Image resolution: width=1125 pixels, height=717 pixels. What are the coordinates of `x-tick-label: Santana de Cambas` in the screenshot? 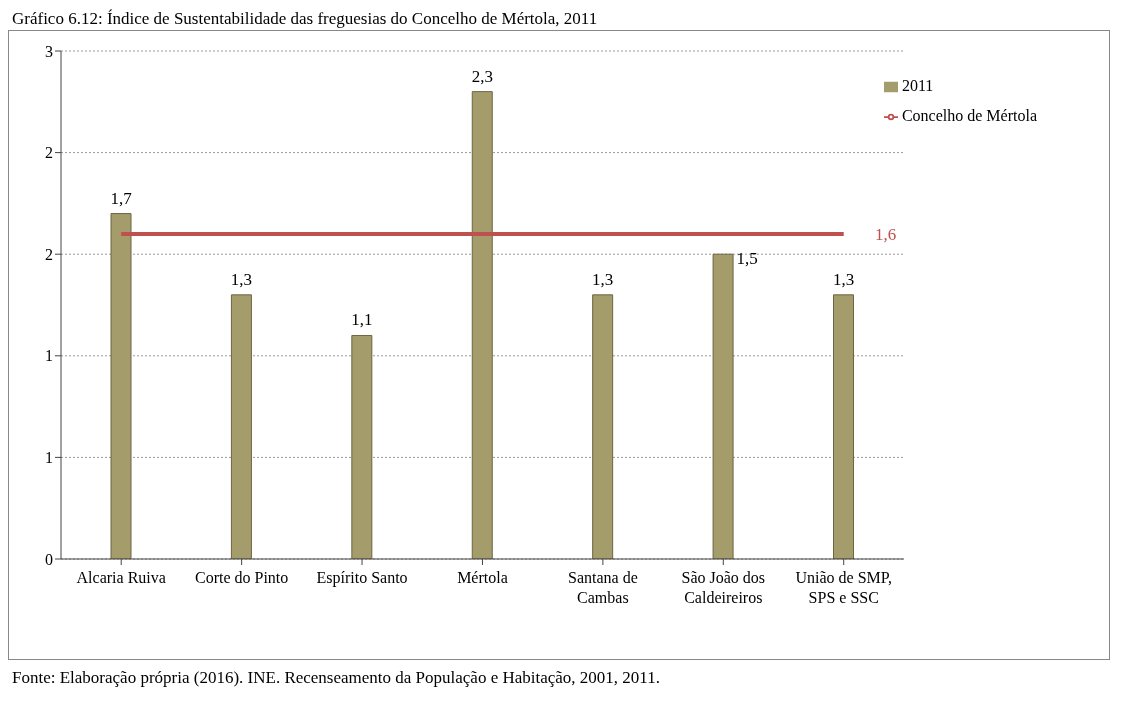 It's located at (603, 587).